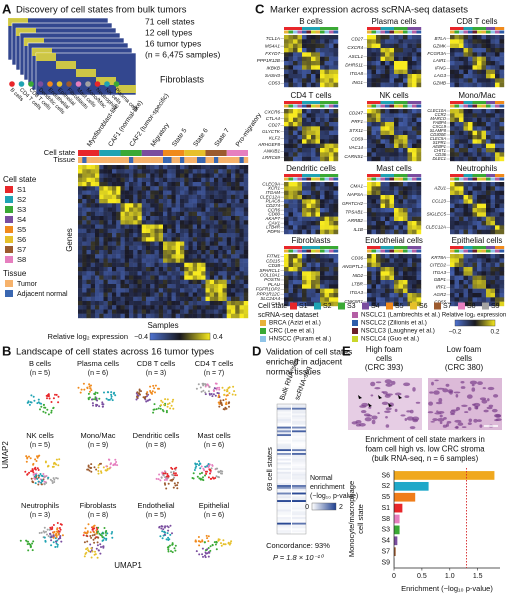 The image size is (508, 600). I want to click on gene-label: AEBP1, so click(438, 146).